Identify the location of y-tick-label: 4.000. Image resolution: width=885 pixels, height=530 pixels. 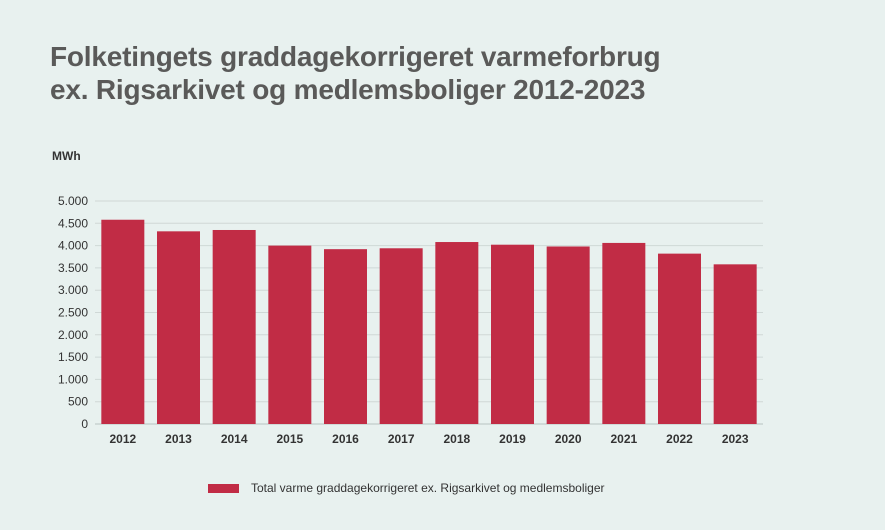
(73, 246).